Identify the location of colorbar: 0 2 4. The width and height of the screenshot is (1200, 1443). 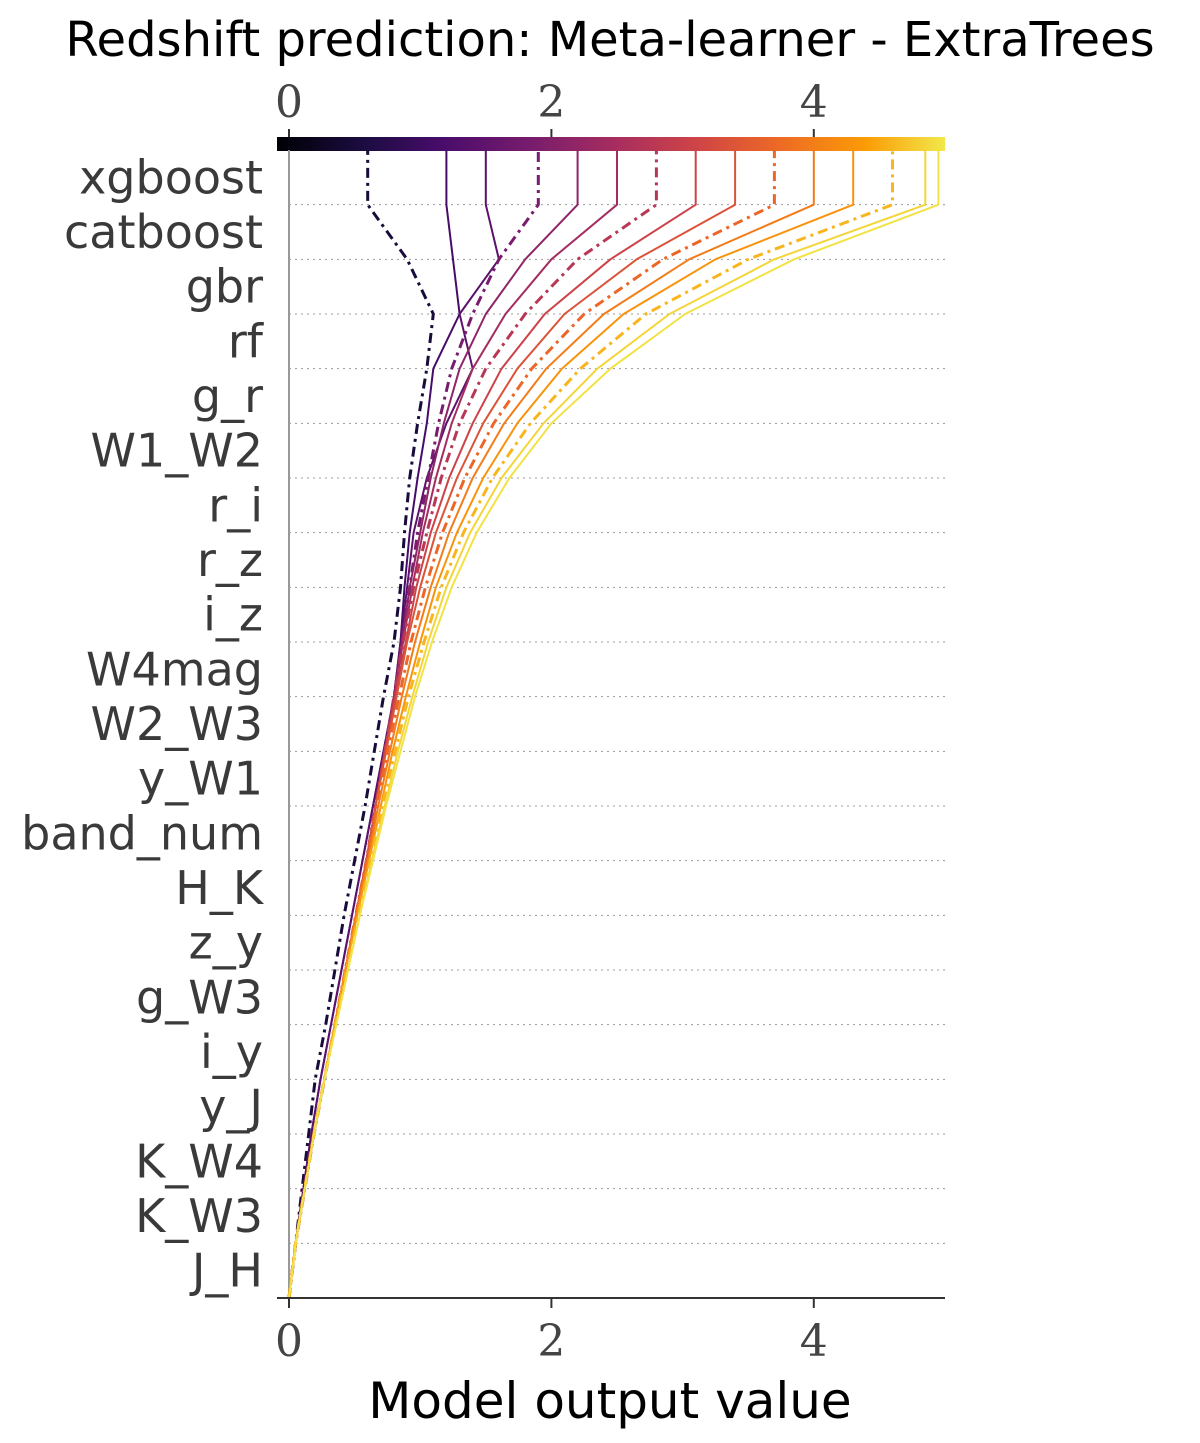
(610, 114).